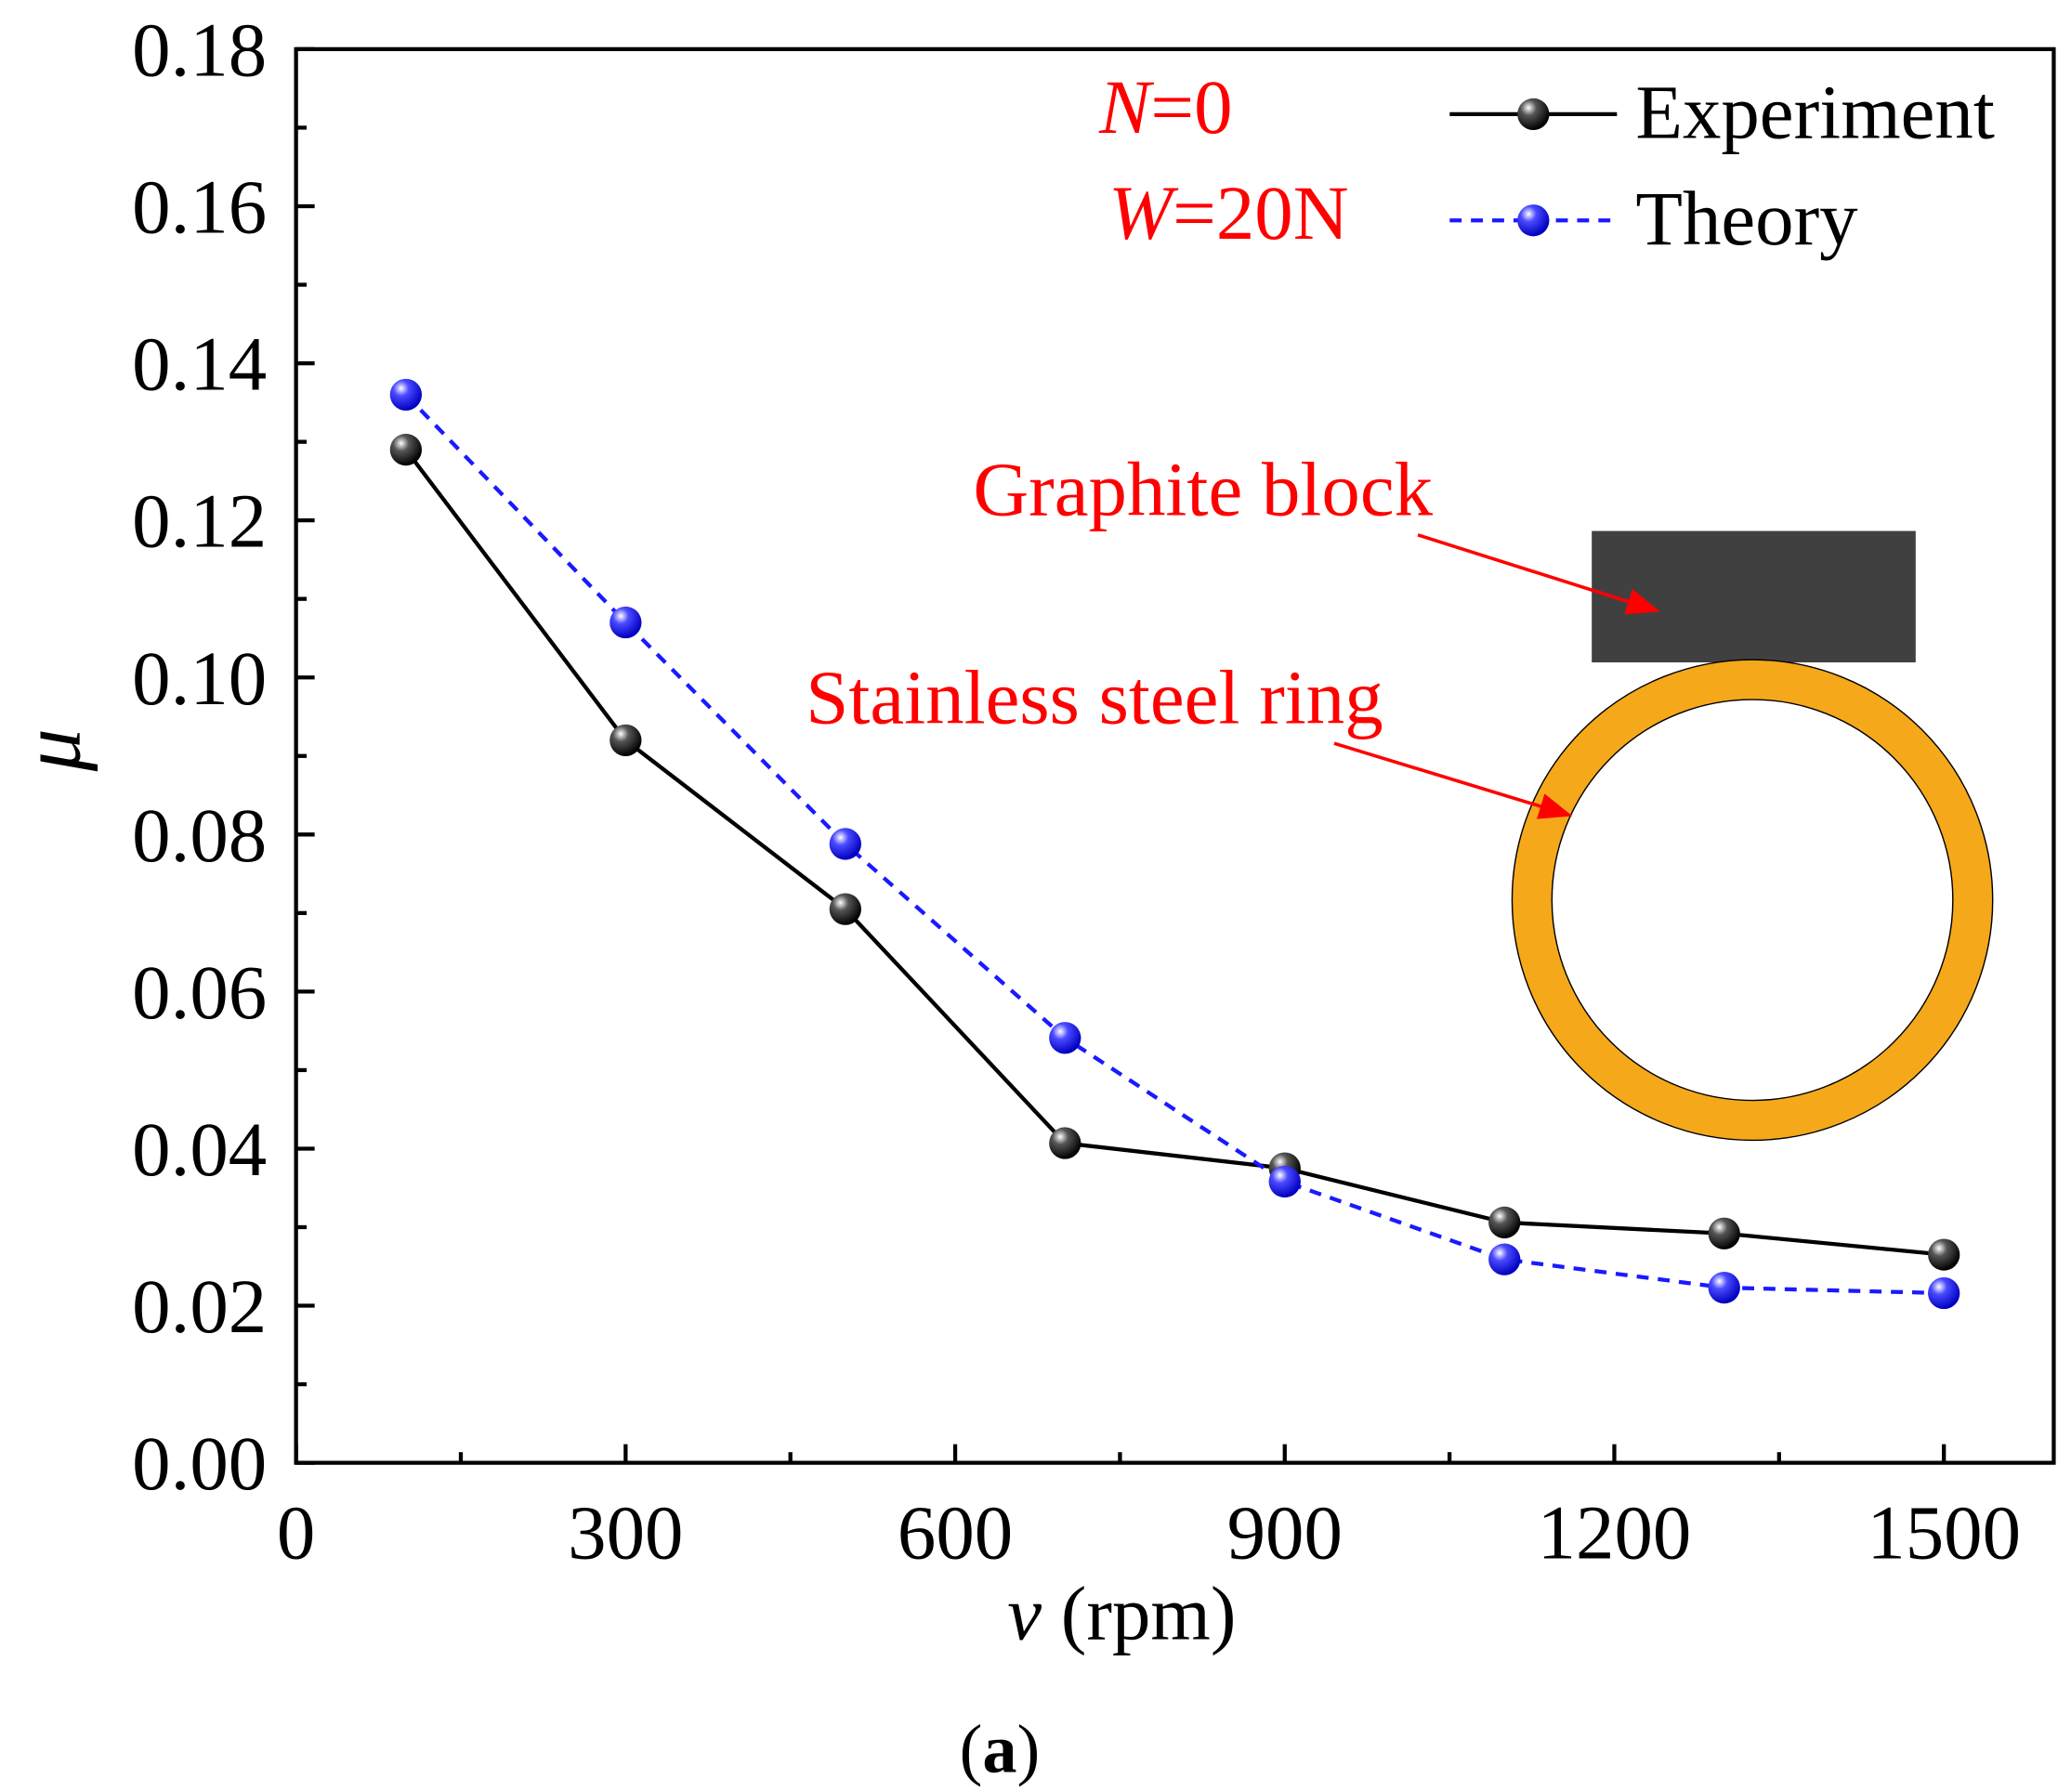 This screenshot has width=2071, height=1792. What do you see at coordinates (199, 1149) in the screenshot?
I see `y-tick-label: 0.04` at bounding box center [199, 1149].